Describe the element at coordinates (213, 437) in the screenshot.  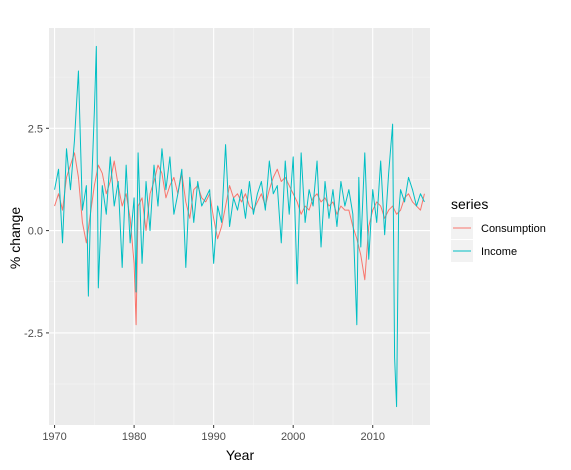
I see `x-tick-label: 1990` at that location.